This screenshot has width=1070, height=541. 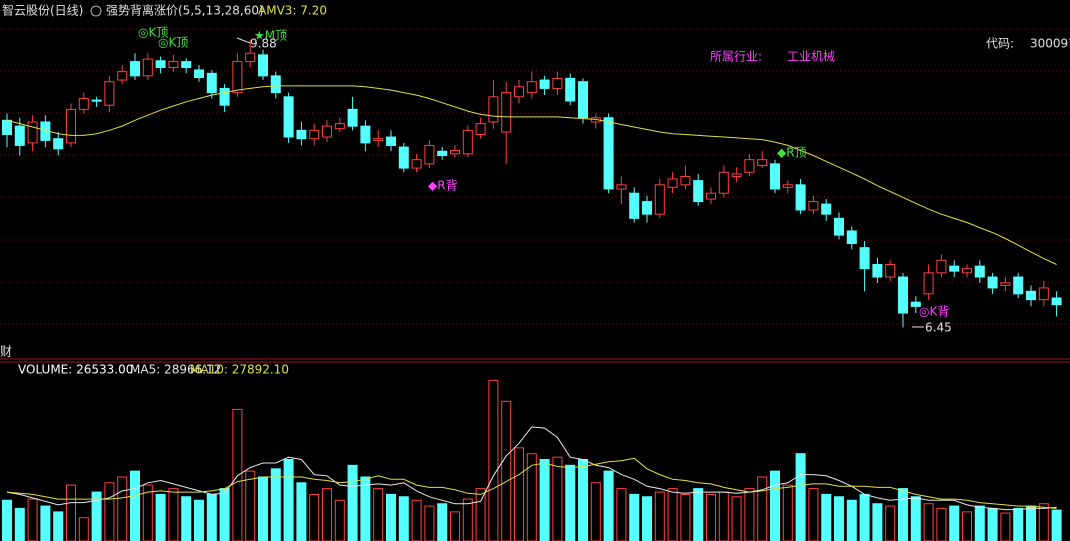 I want to click on legend-entry: MA5: 28966.12, so click(x=175, y=370).